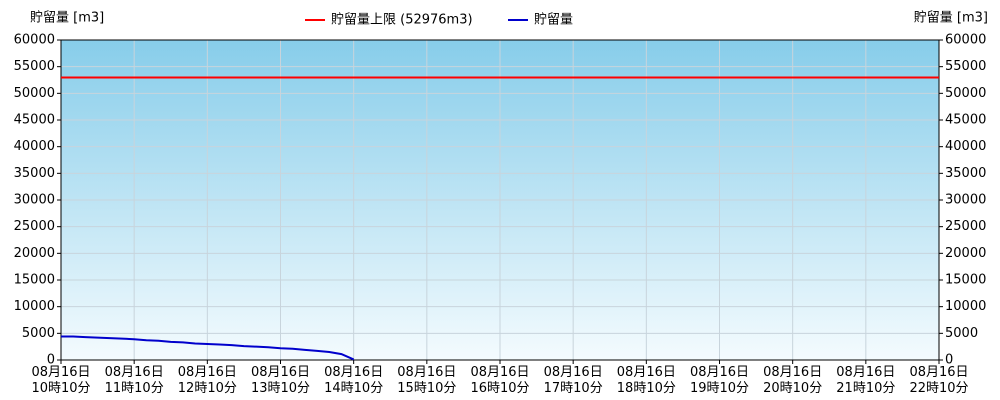 Image resolution: width=1000 pixels, height=400 pixels. What do you see at coordinates (34, 226) in the screenshot?
I see `y-tick-label: 25000` at bounding box center [34, 226].